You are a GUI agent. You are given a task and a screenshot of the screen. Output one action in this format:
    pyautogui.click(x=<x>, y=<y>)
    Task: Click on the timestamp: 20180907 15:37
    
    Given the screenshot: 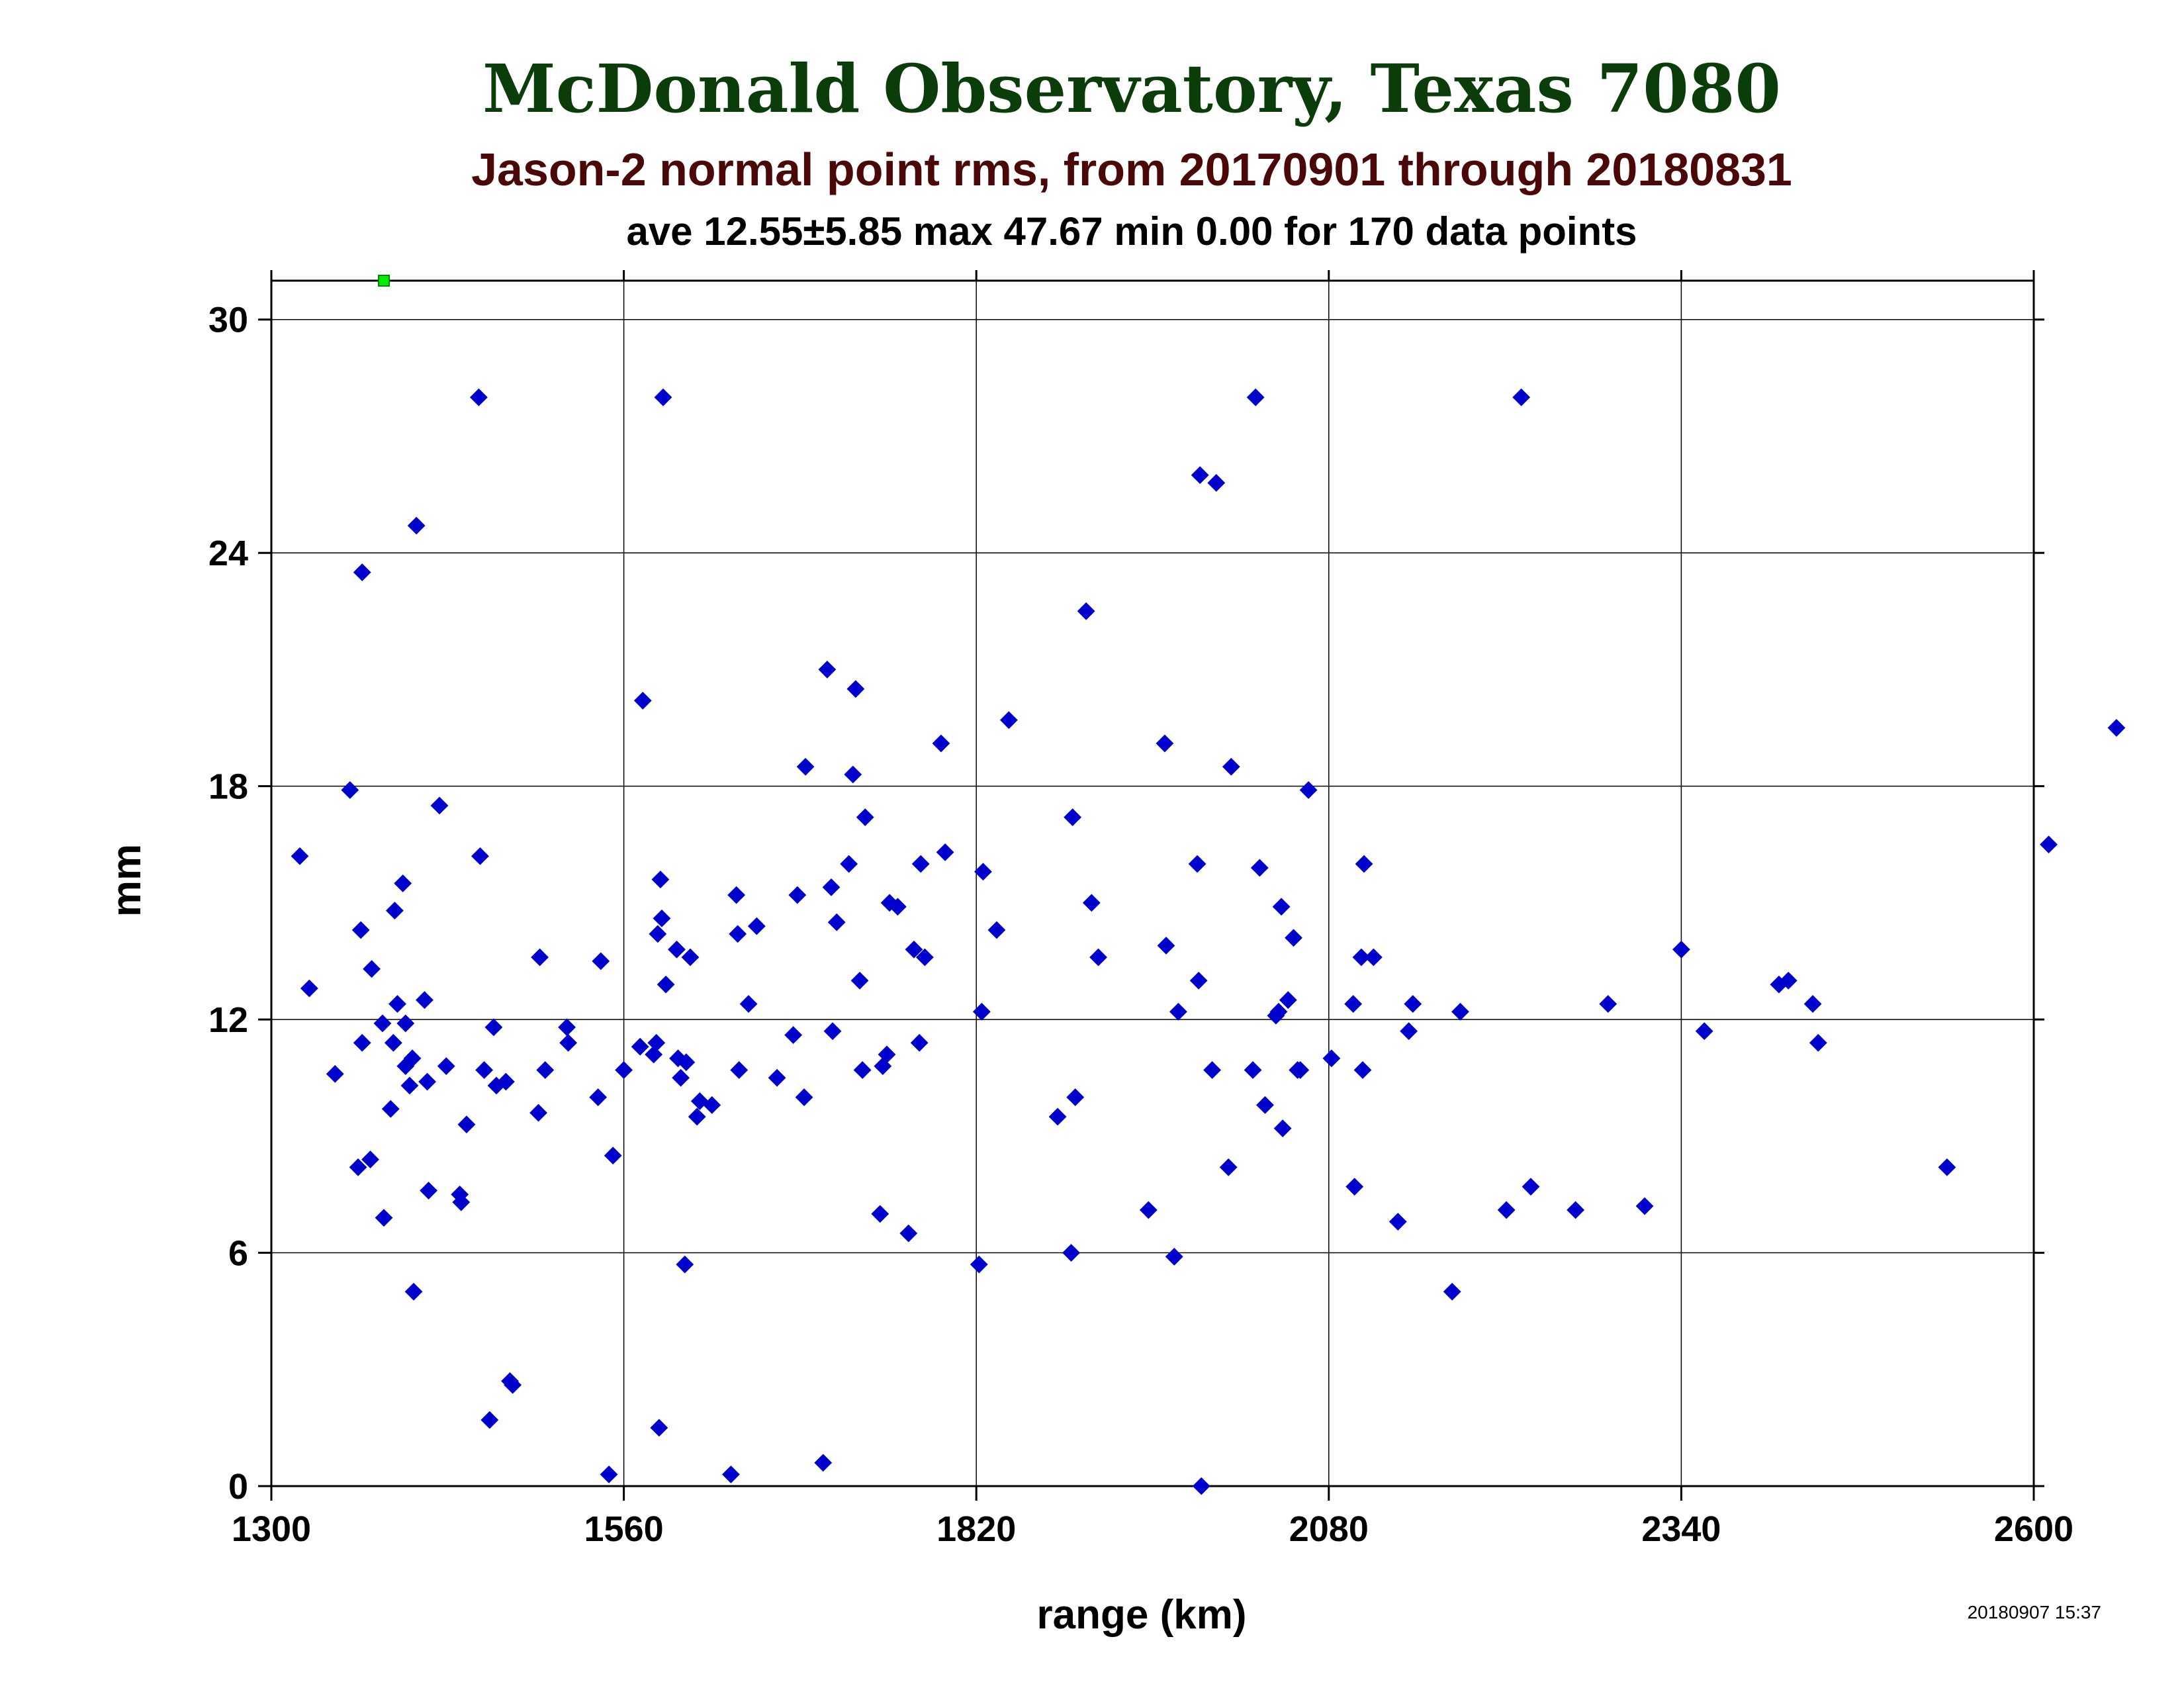 What is the action you would take?
    pyautogui.click(x=2034, y=1612)
    